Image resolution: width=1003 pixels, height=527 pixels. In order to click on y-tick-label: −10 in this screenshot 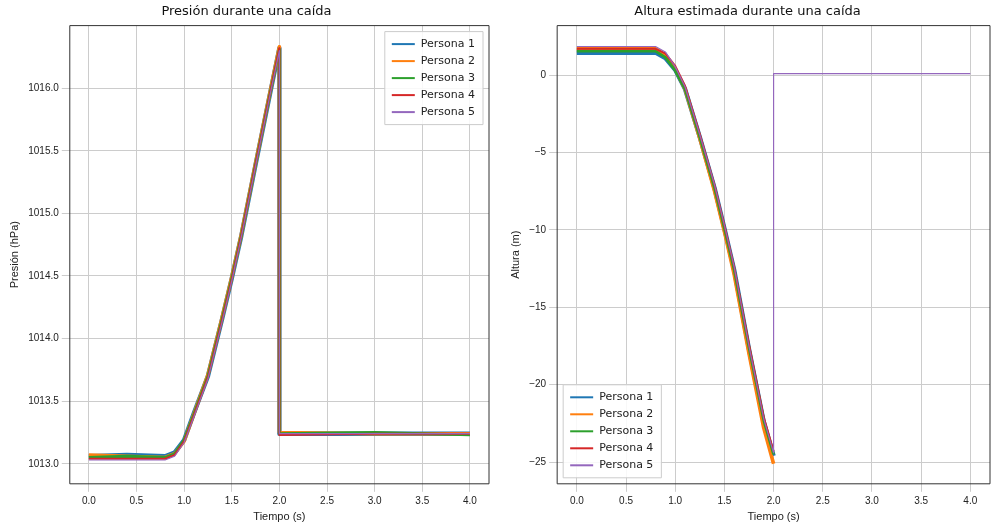, I will do `click(538, 229)`.